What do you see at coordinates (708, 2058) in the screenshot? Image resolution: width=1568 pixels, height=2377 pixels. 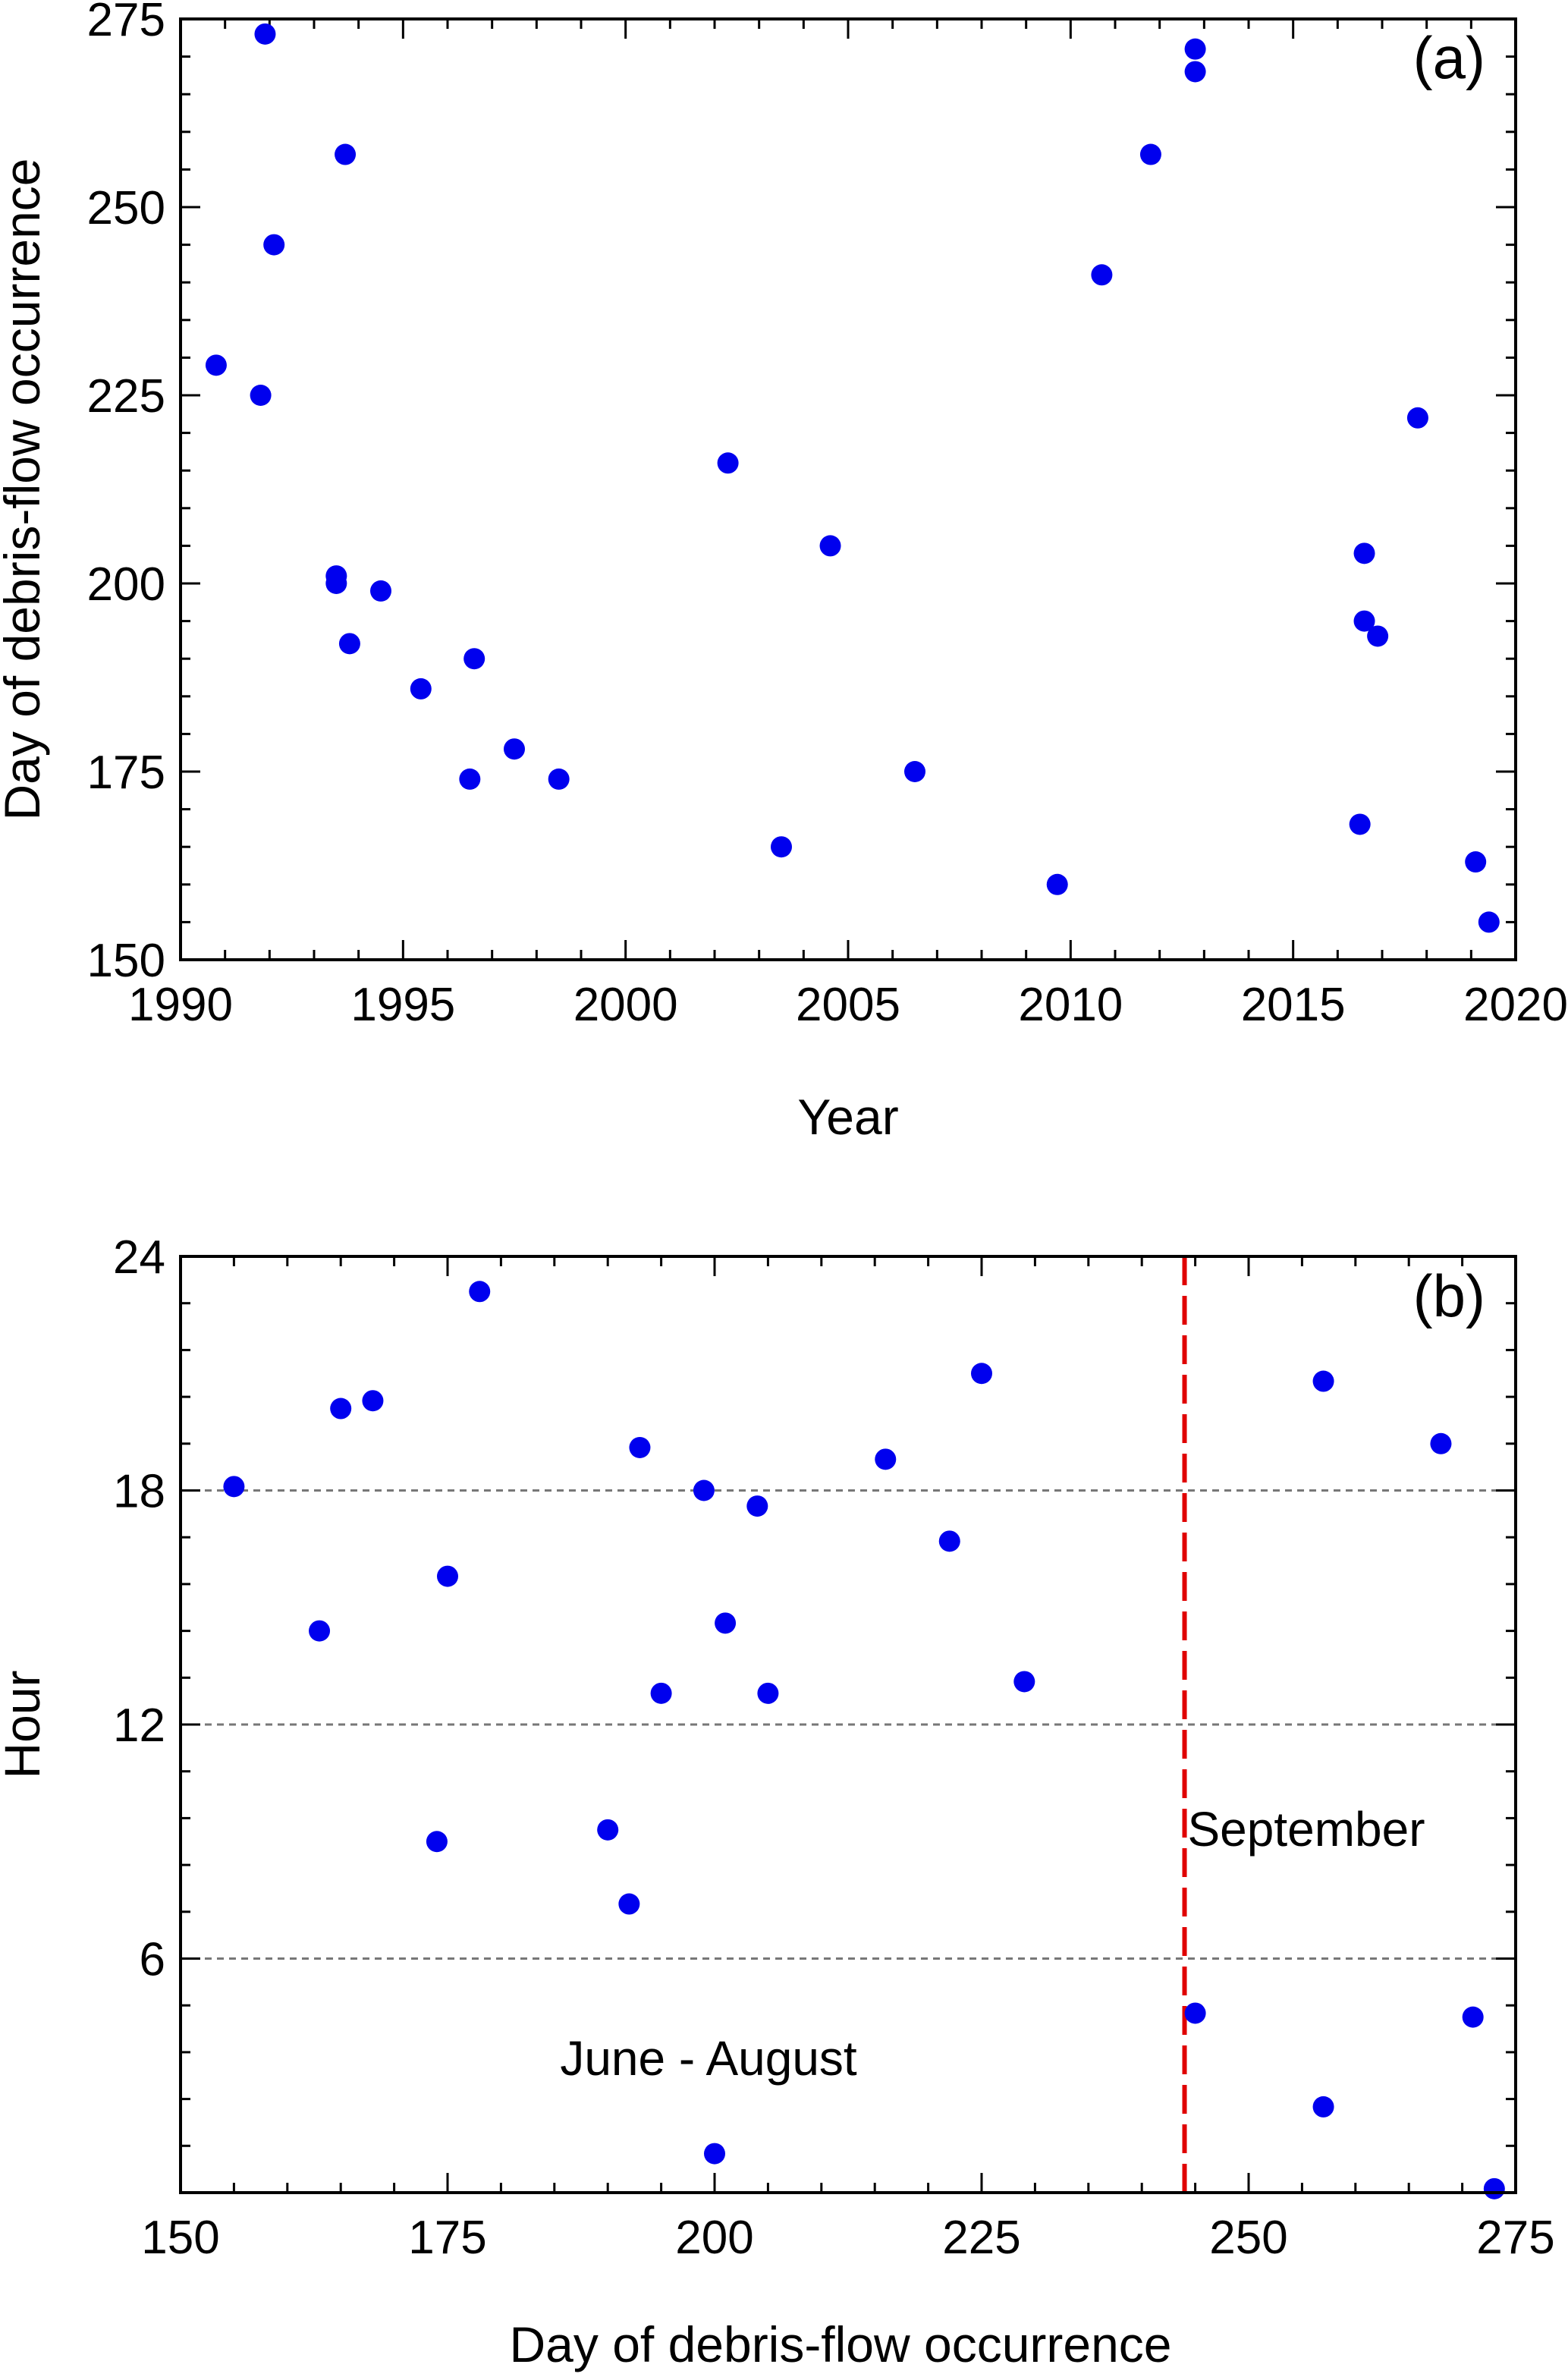 I see `annotation-june-august: June - August` at bounding box center [708, 2058].